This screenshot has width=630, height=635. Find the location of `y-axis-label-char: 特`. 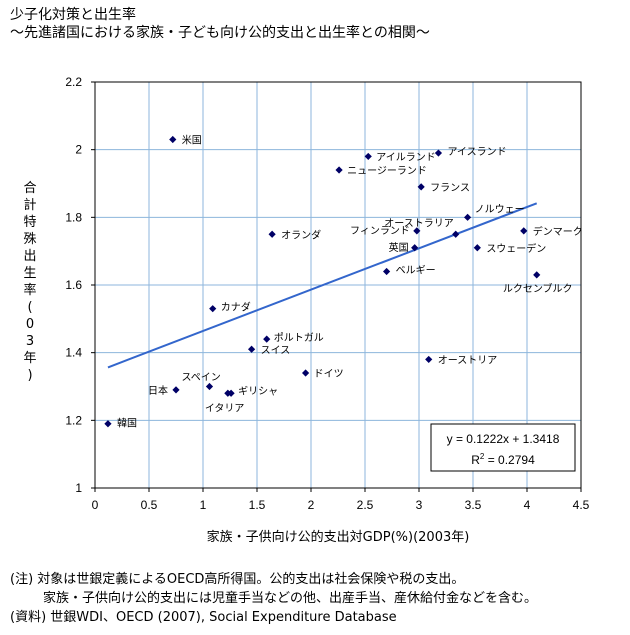

y-axis-label-char: 特 is located at coordinates (30, 222).